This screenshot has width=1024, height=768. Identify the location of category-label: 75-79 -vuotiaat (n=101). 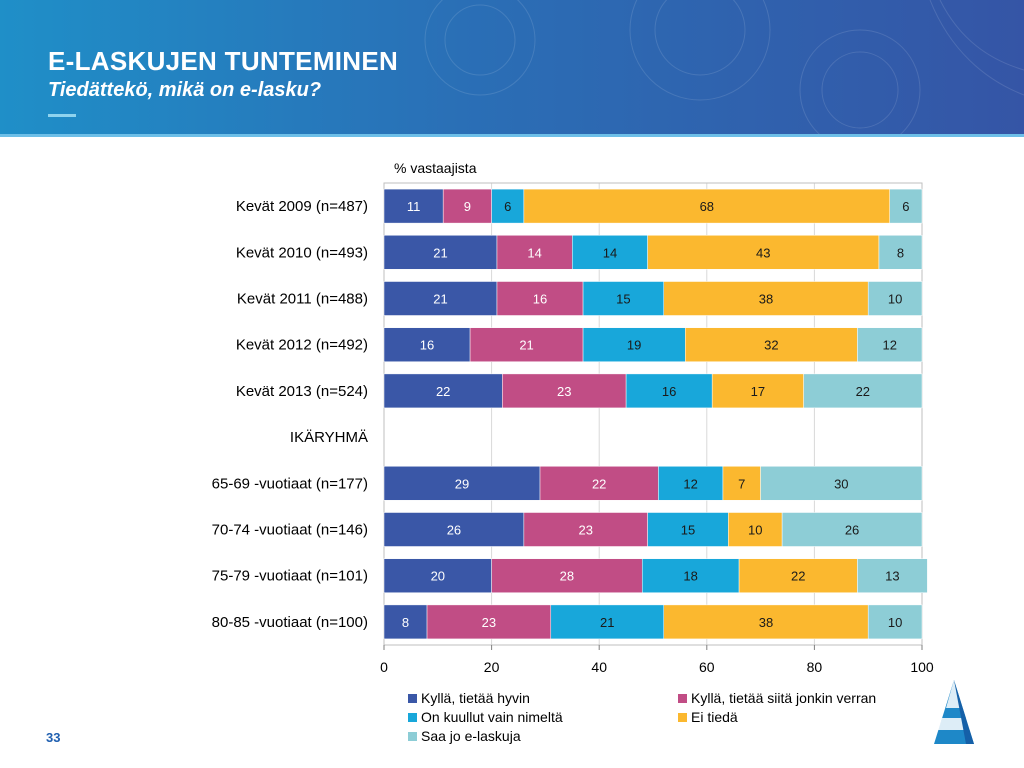
(290, 576).